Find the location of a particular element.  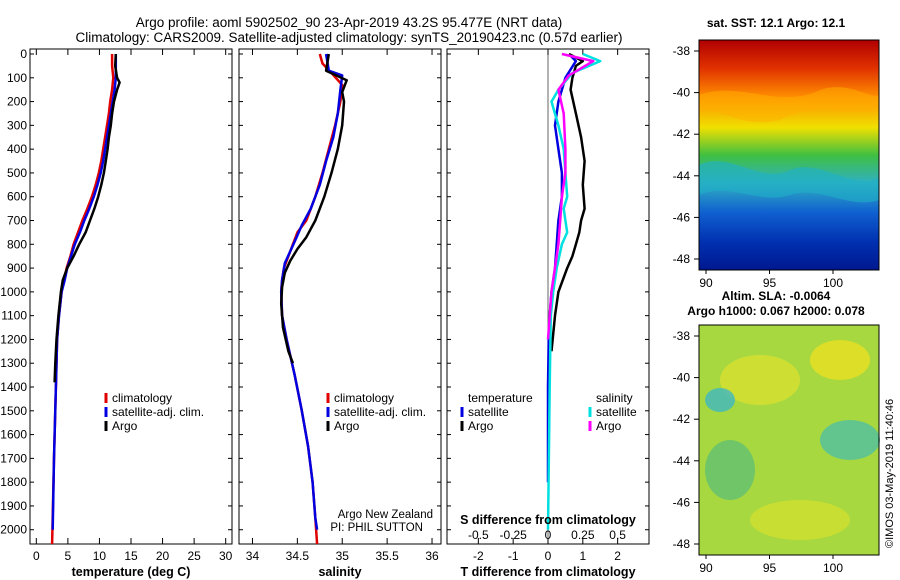

map-x-tick-label: 90 is located at coordinates (706, 283).